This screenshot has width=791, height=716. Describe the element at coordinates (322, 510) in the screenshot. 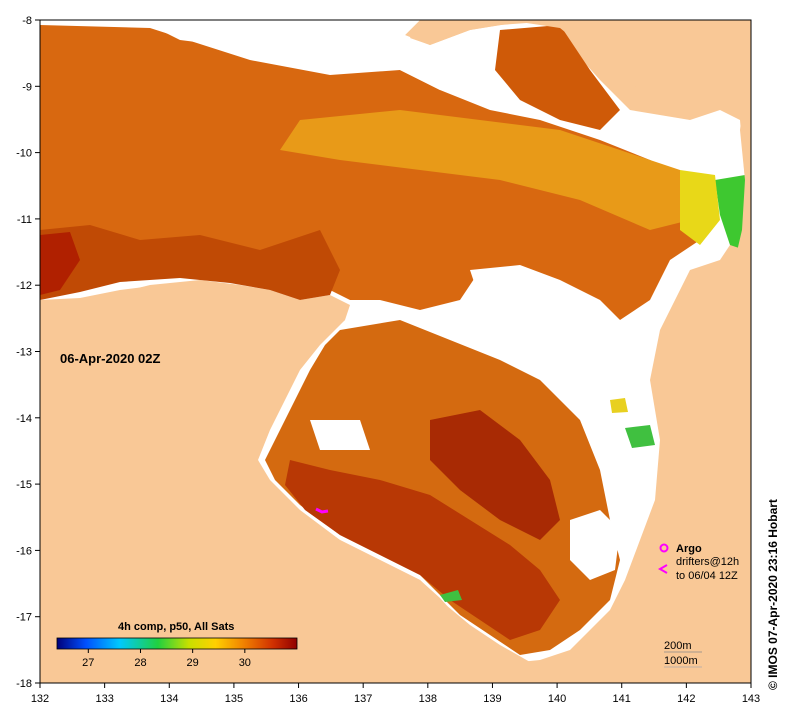

I see `drifter-track` at that location.